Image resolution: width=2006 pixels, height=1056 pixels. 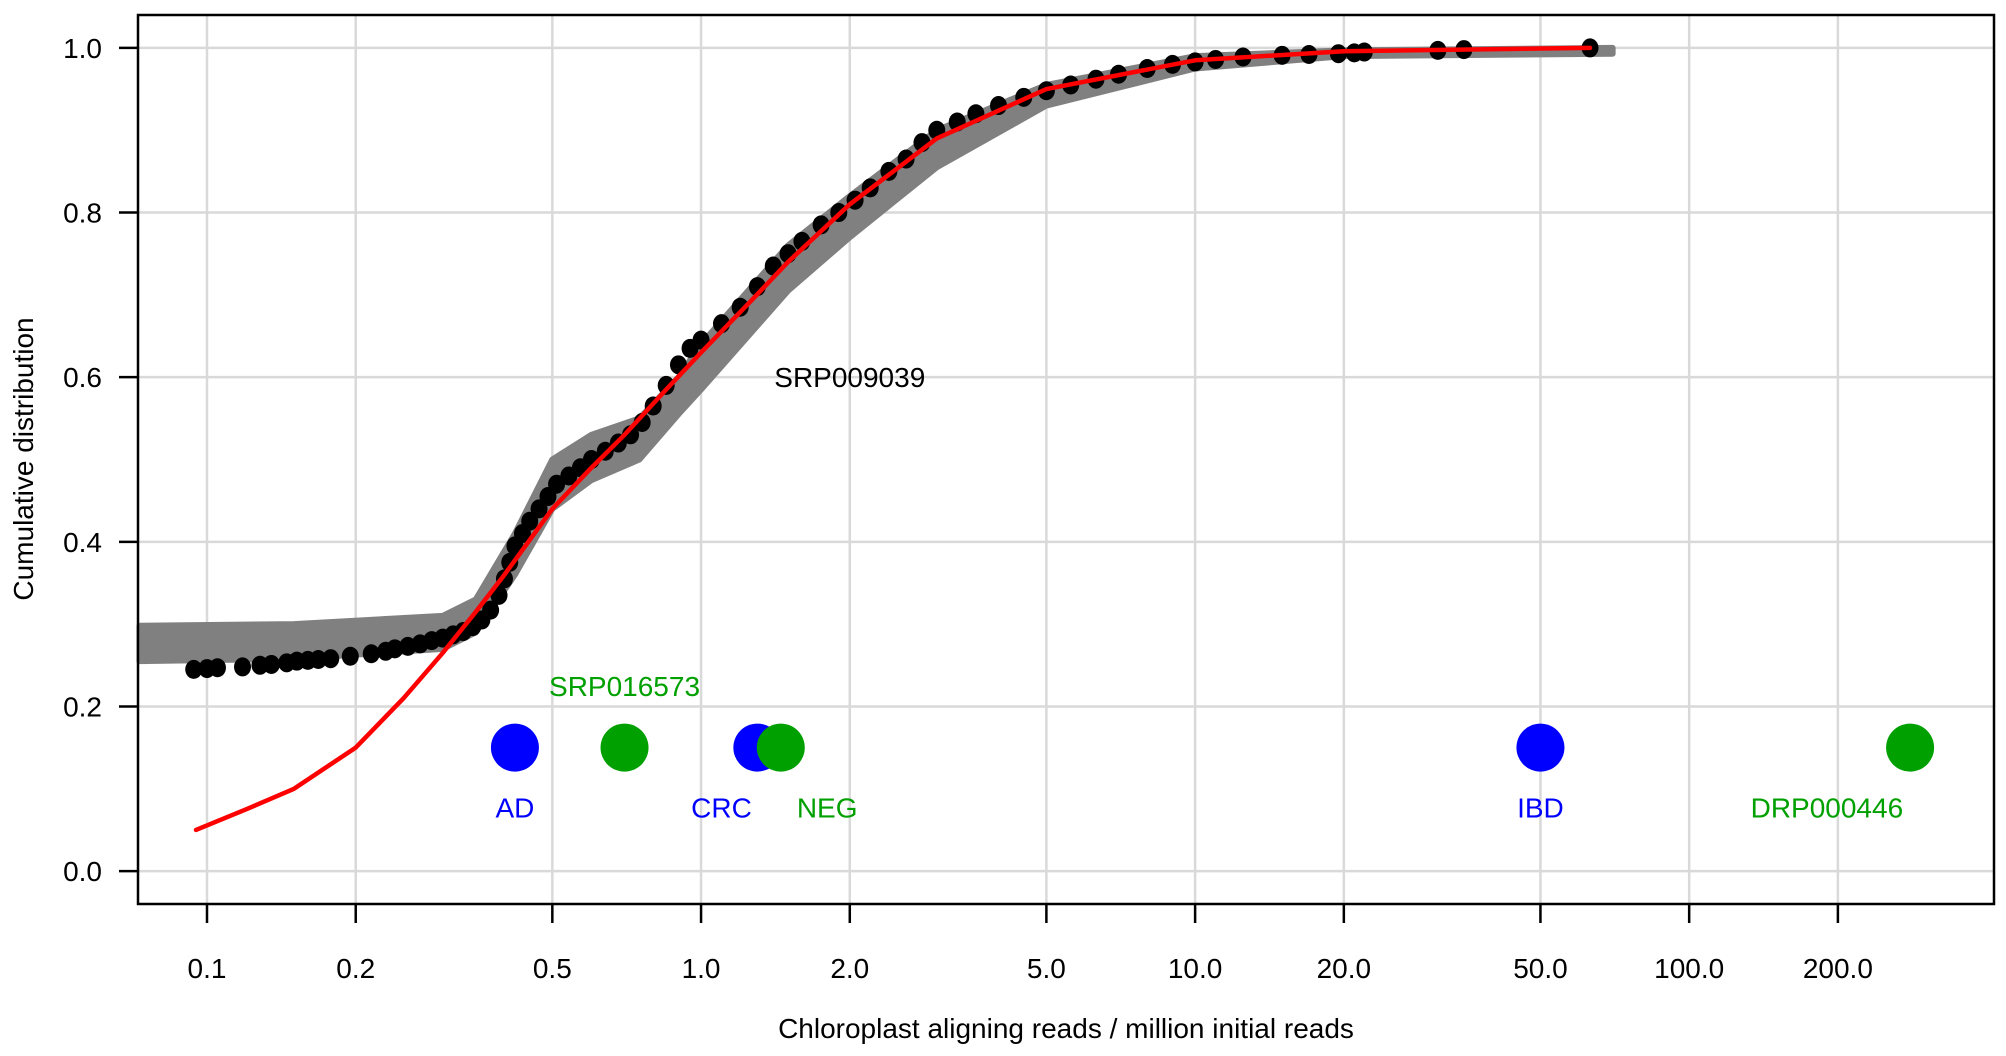 I want to click on highlight-point-ad, so click(x=514, y=747).